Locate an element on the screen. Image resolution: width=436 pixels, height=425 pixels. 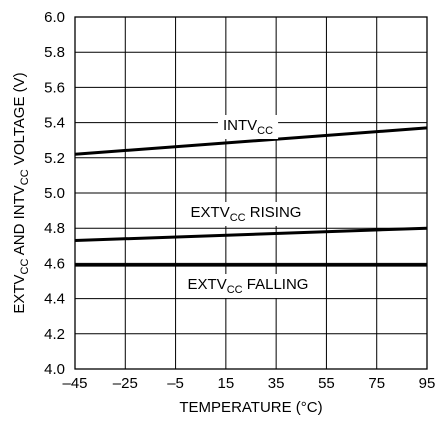
y-tick-label: 5.8 is located at coordinates (54, 52).